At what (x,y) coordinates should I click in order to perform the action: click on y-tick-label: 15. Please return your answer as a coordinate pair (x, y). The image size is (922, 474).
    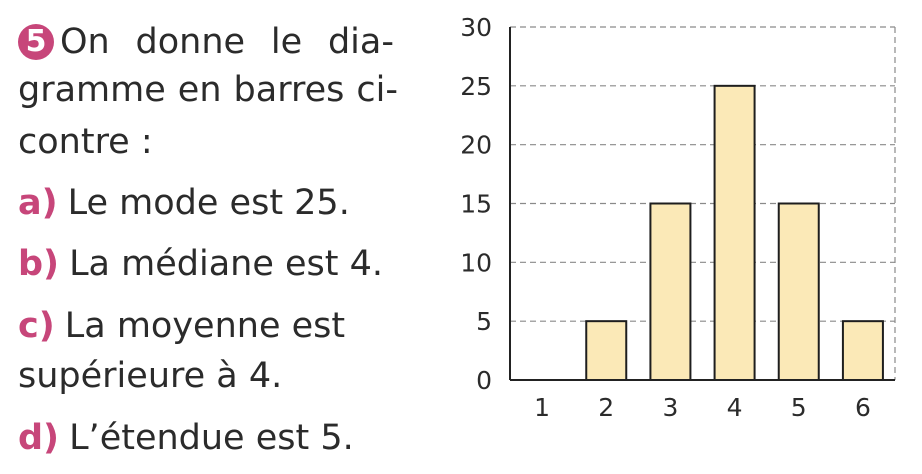
    Looking at the image, I should click on (476, 204).